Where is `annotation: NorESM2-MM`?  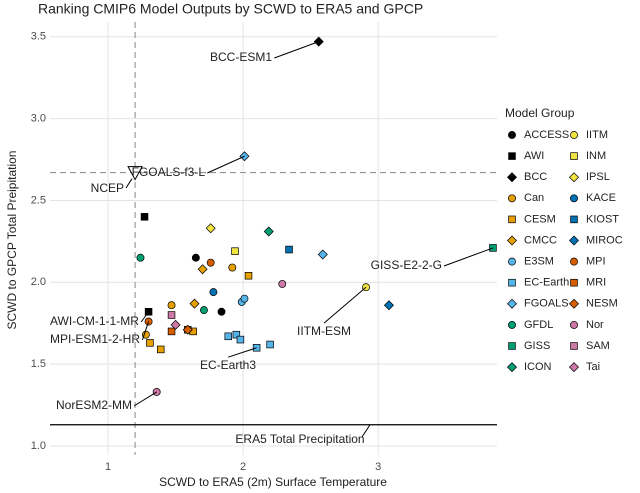 annotation: NorESM2-MM is located at coordinates (94, 405).